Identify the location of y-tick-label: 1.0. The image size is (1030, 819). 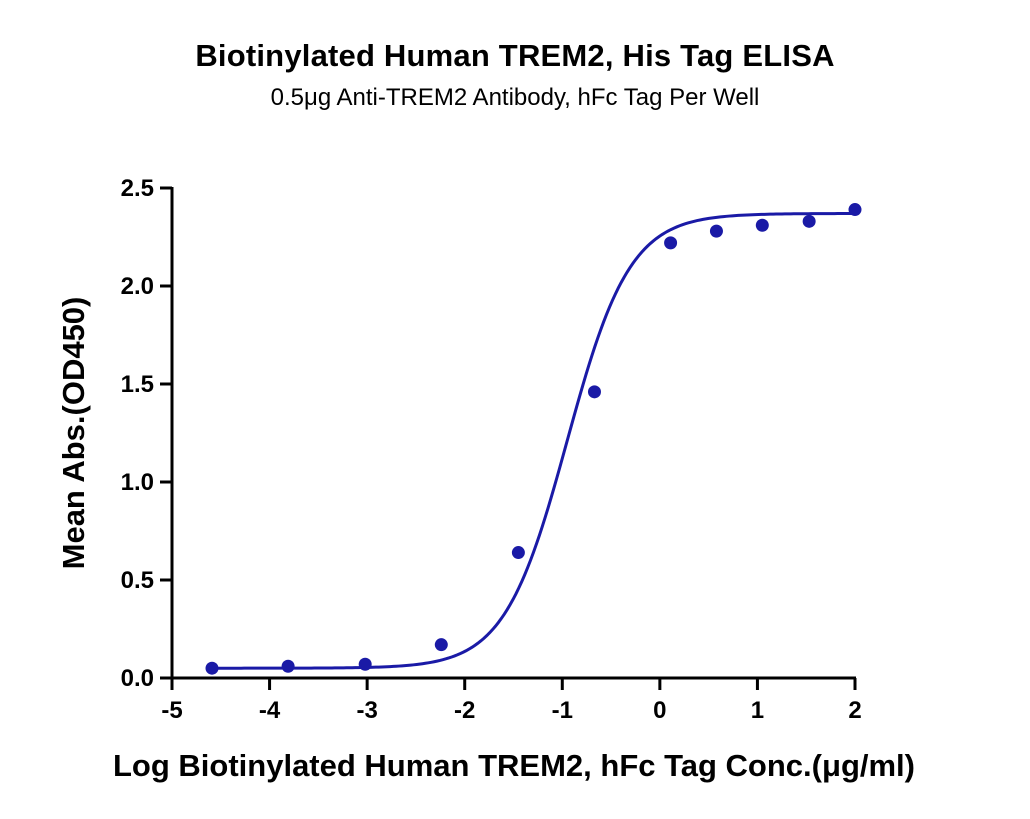
(137, 482).